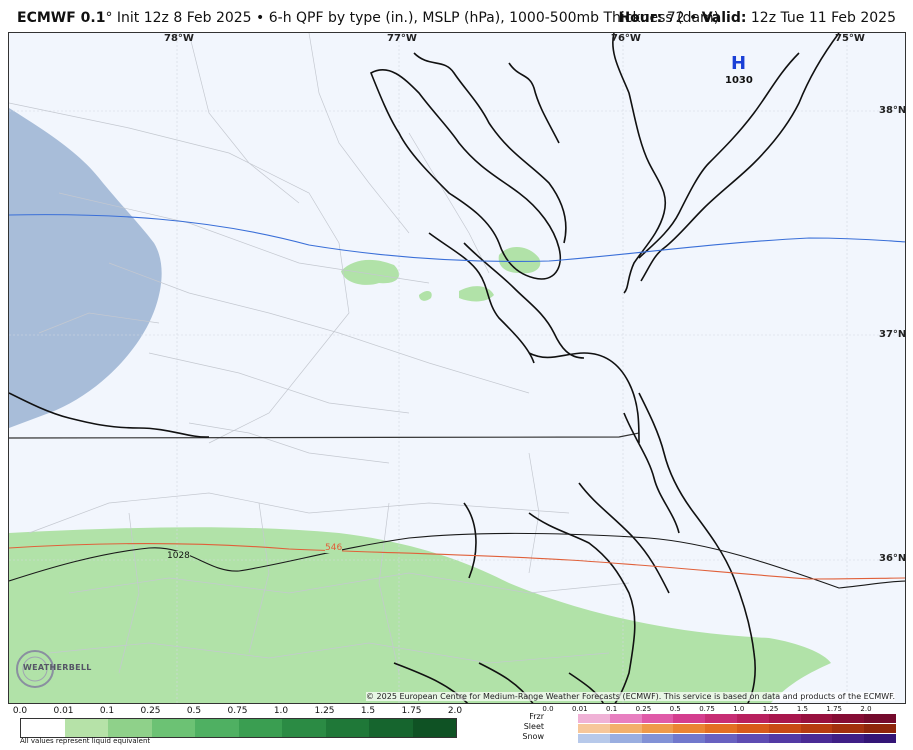 This screenshot has width=913, height=750. I want to click on isobar-label: 1028, so click(178, 556).